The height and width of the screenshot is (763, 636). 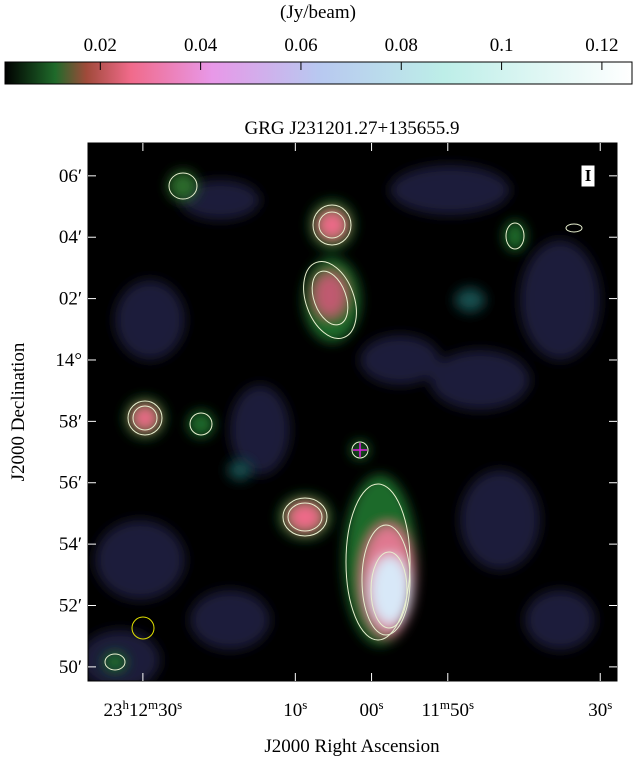 I want to click on y-tick-label: 54′, so click(x=70, y=544).